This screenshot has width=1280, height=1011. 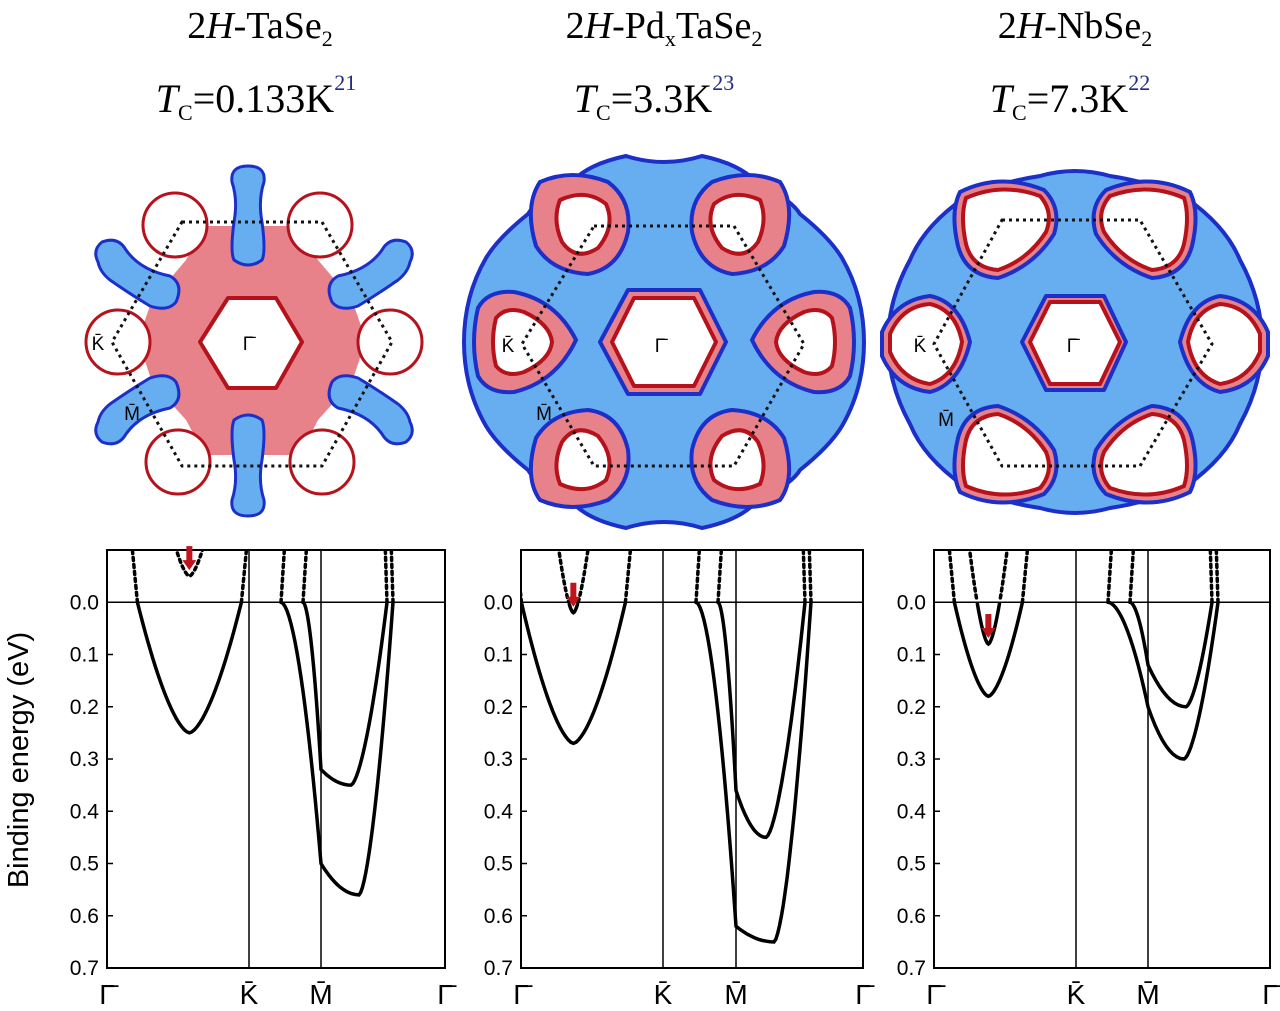 What do you see at coordinates (256, 97) in the screenshot?
I see `svg-text: TC=0.133K21` at bounding box center [256, 97].